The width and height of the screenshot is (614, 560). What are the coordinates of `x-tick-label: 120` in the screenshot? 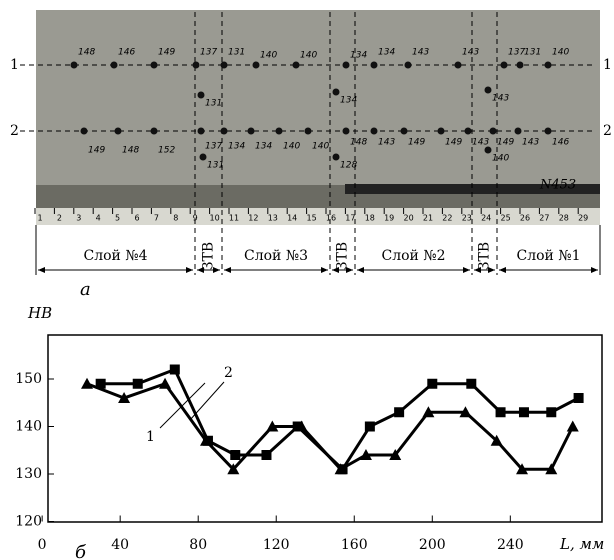 It's located at (276, 545).